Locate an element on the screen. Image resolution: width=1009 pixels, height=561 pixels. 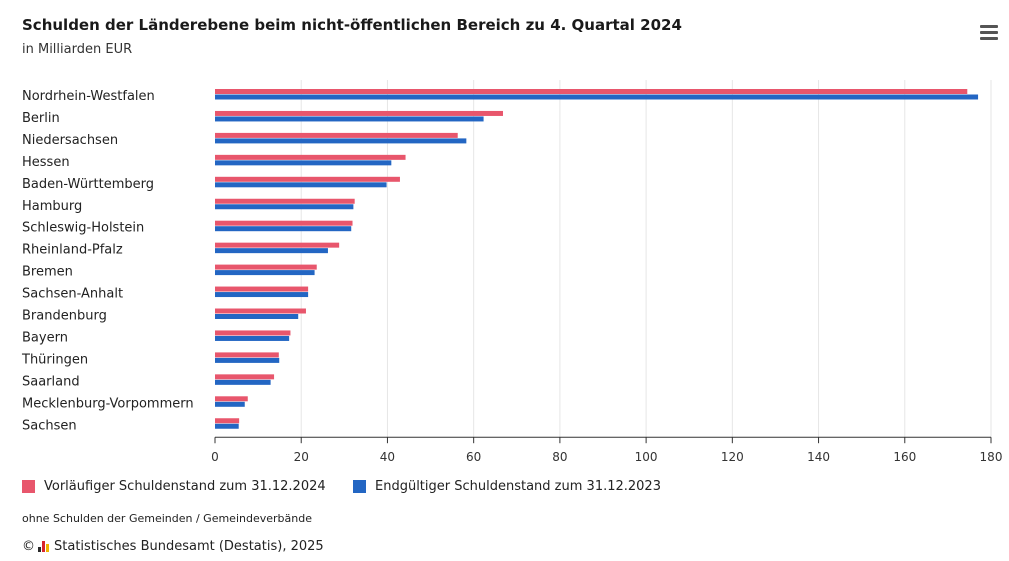
x-tick-label: 180 is located at coordinates (991, 457).